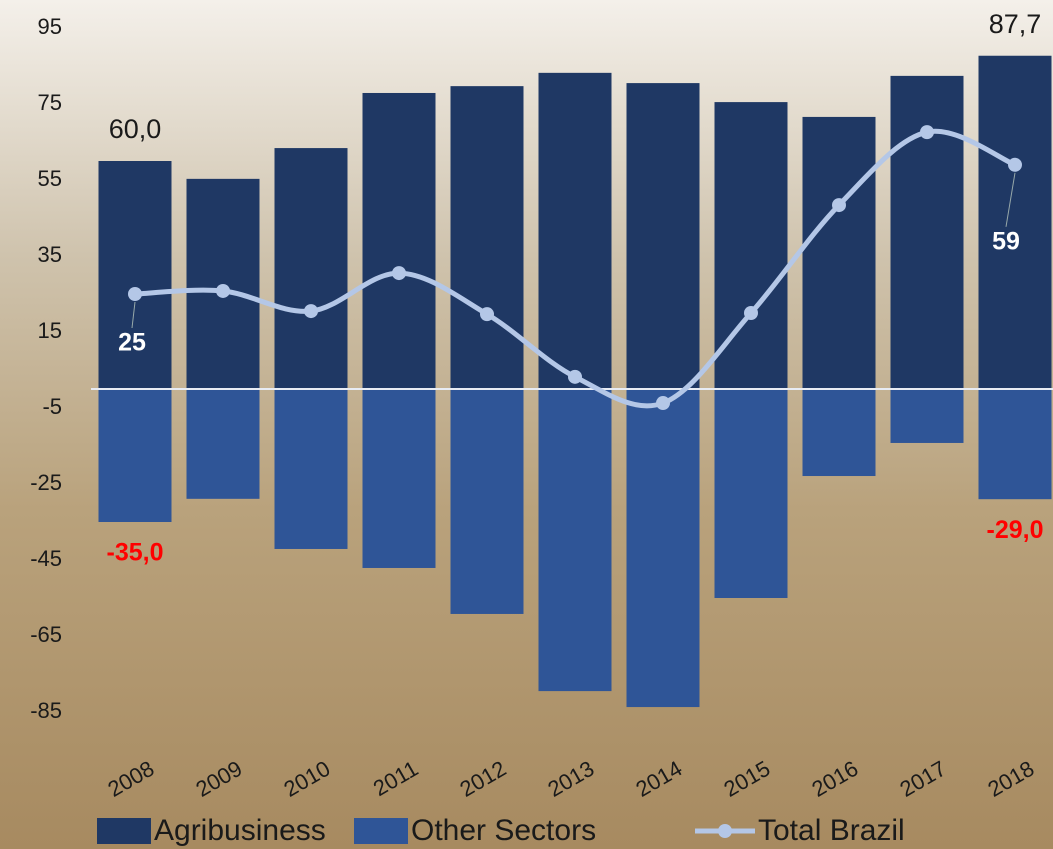  I want to click on legend-label: Total Brazil, so click(831, 830).